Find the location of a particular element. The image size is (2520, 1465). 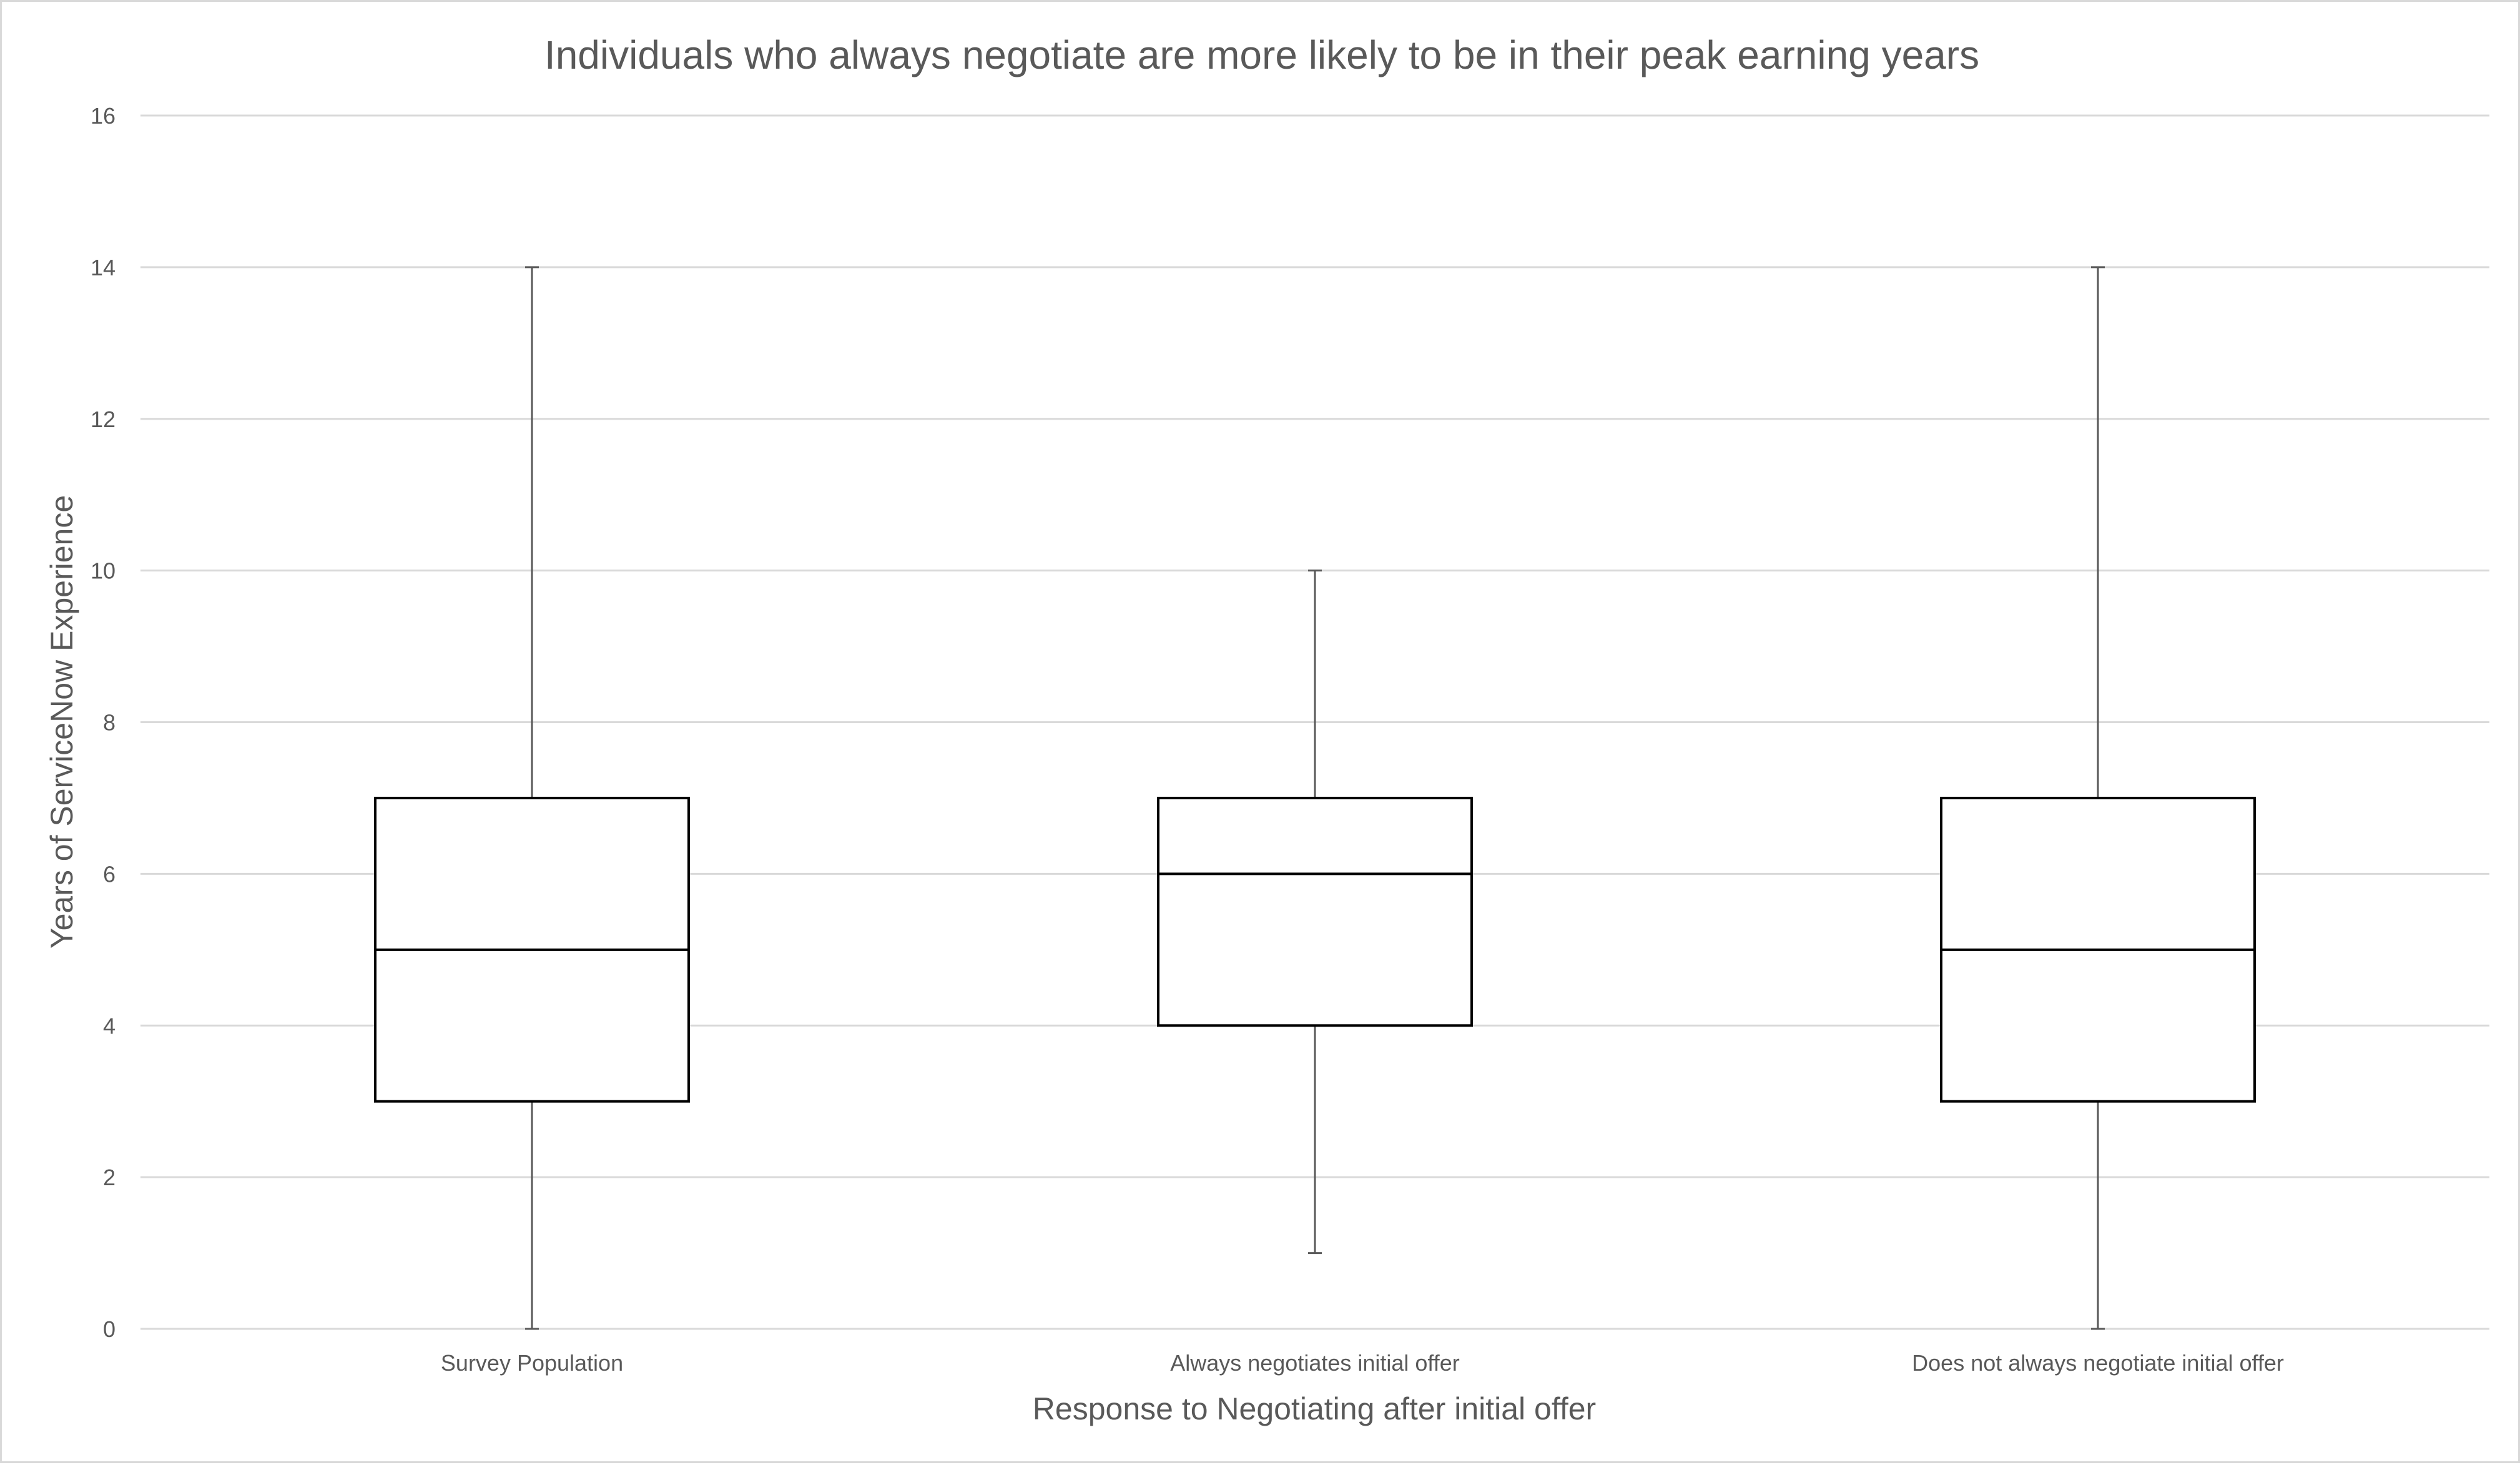

y-tick-label: 8 is located at coordinates (110, 723).